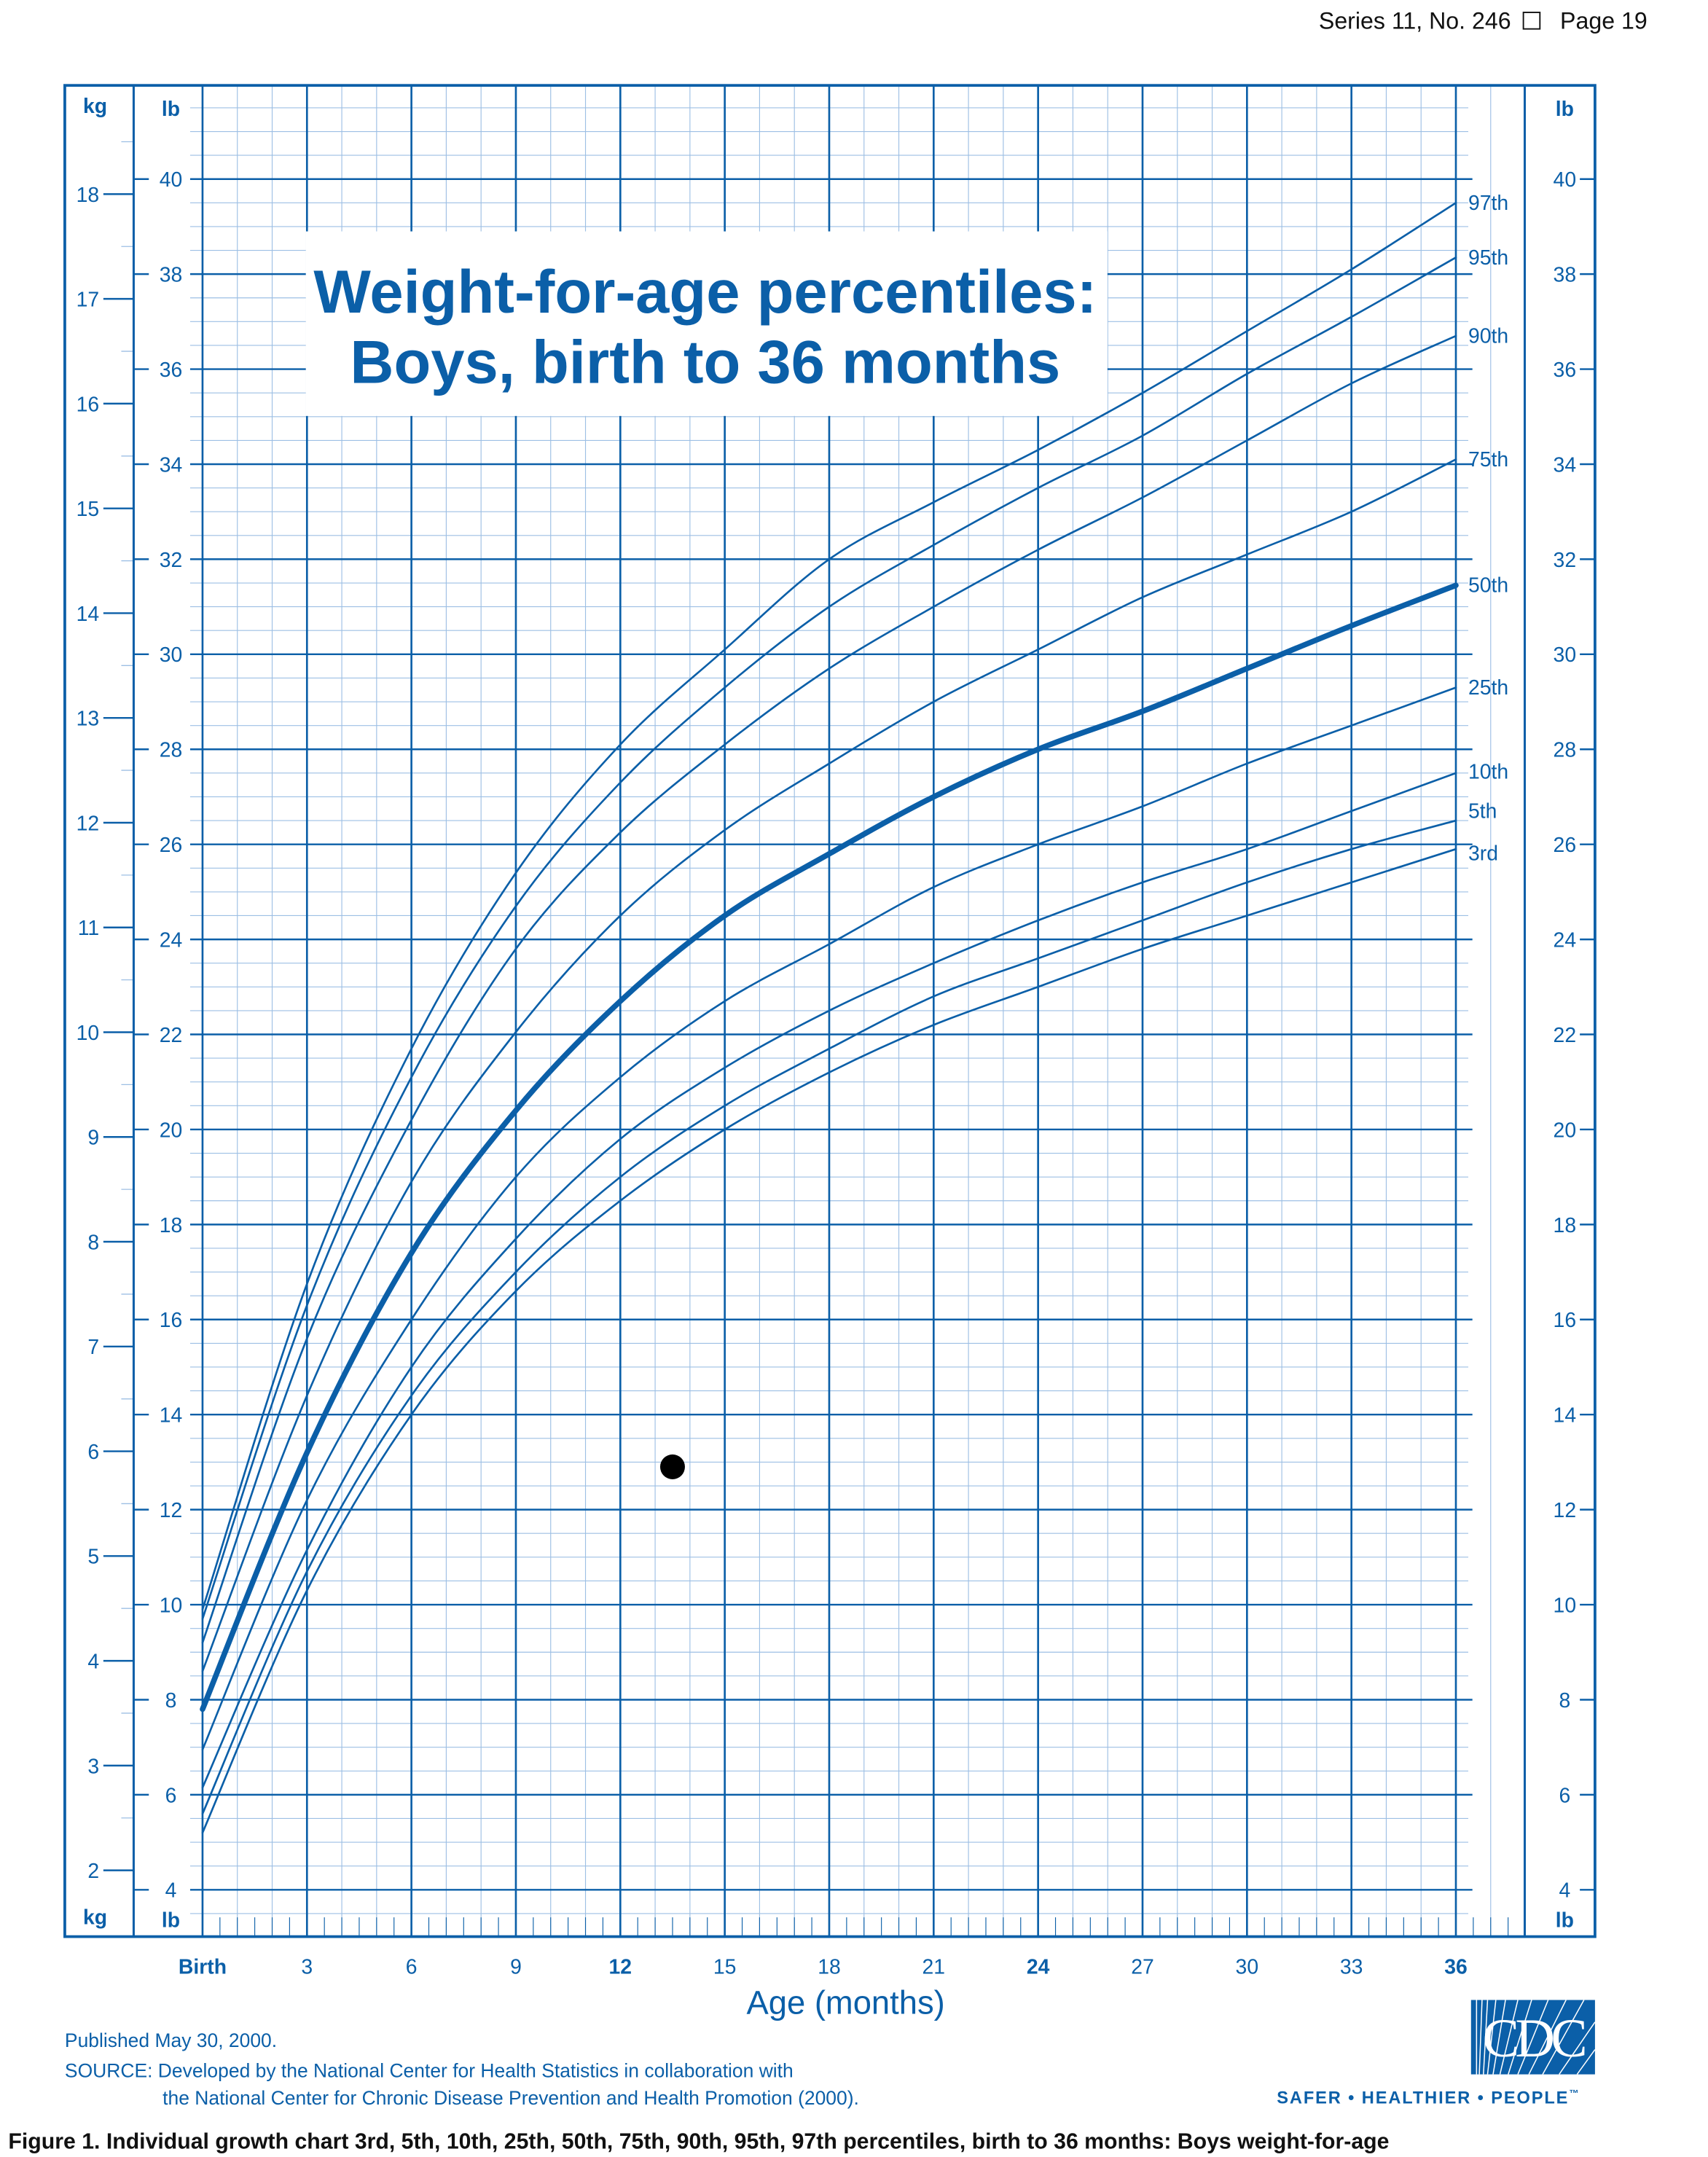 Image resolution: width=1708 pixels, height=2157 pixels. What do you see at coordinates (171, 750) in the screenshot?
I see `lb-tick-label-left: 28` at bounding box center [171, 750].